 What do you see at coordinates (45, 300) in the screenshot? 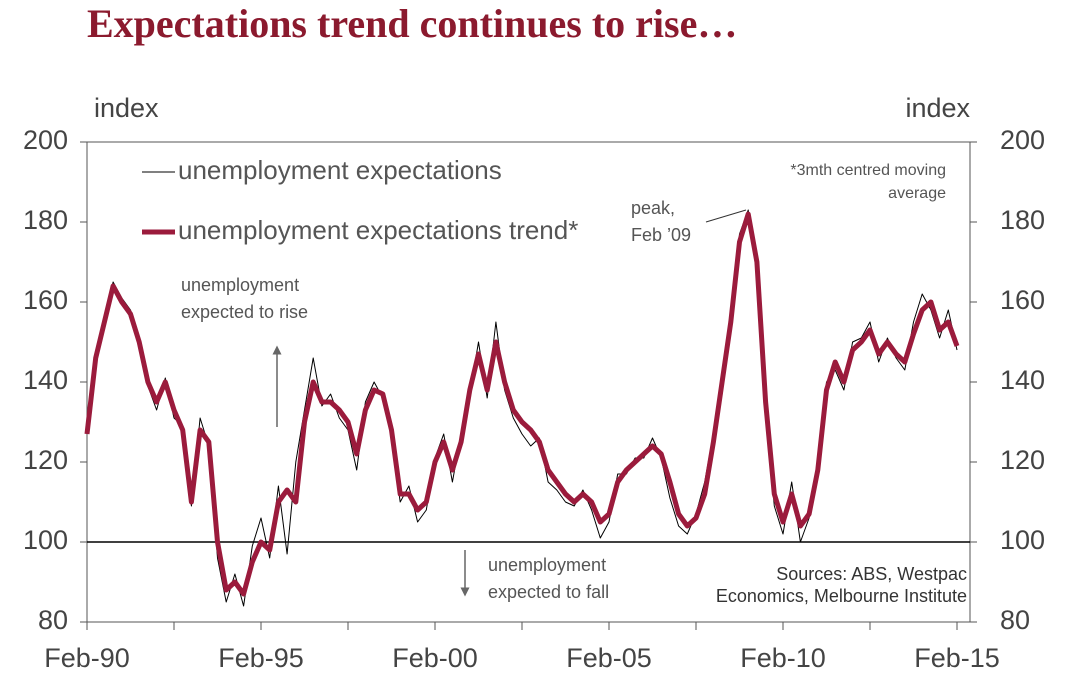
I see `y-tick-label: 160` at bounding box center [45, 300].